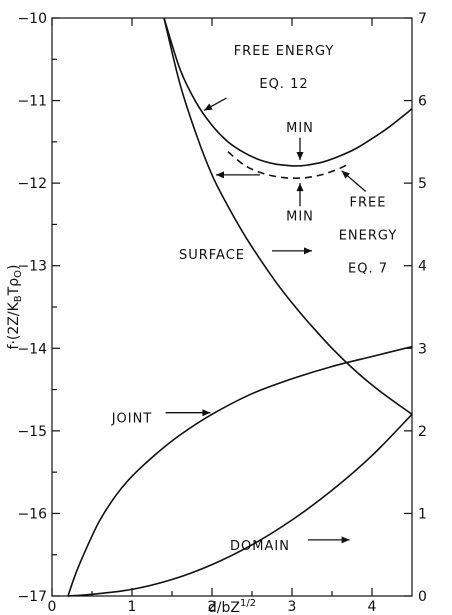 This screenshot has width=452, height=615. Describe the element at coordinates (212, 607) in the screenshot. I see `x-tick-label: 2` at that location.